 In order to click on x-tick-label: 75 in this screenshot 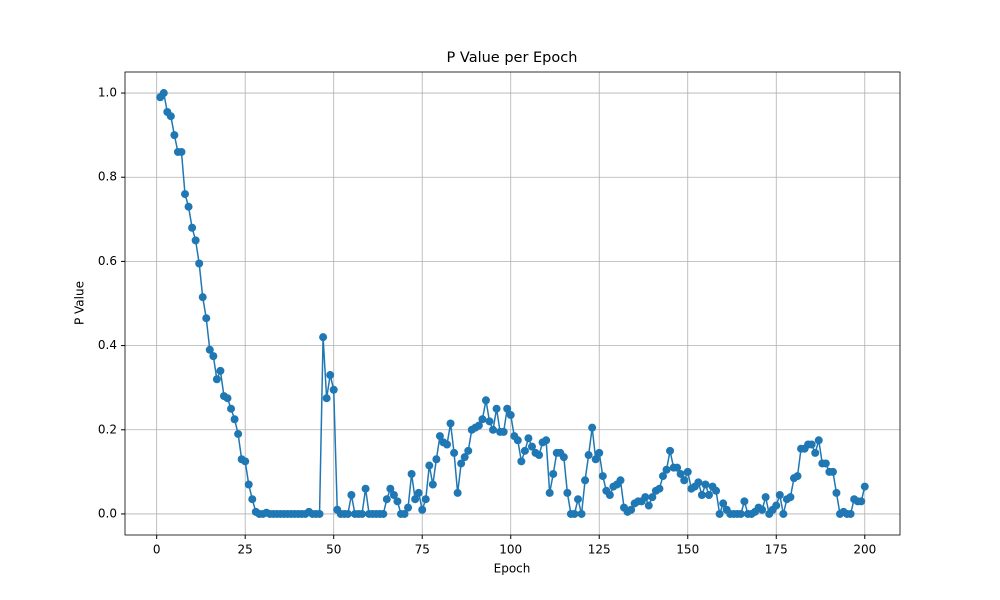, I will do `click(422, 550)`.